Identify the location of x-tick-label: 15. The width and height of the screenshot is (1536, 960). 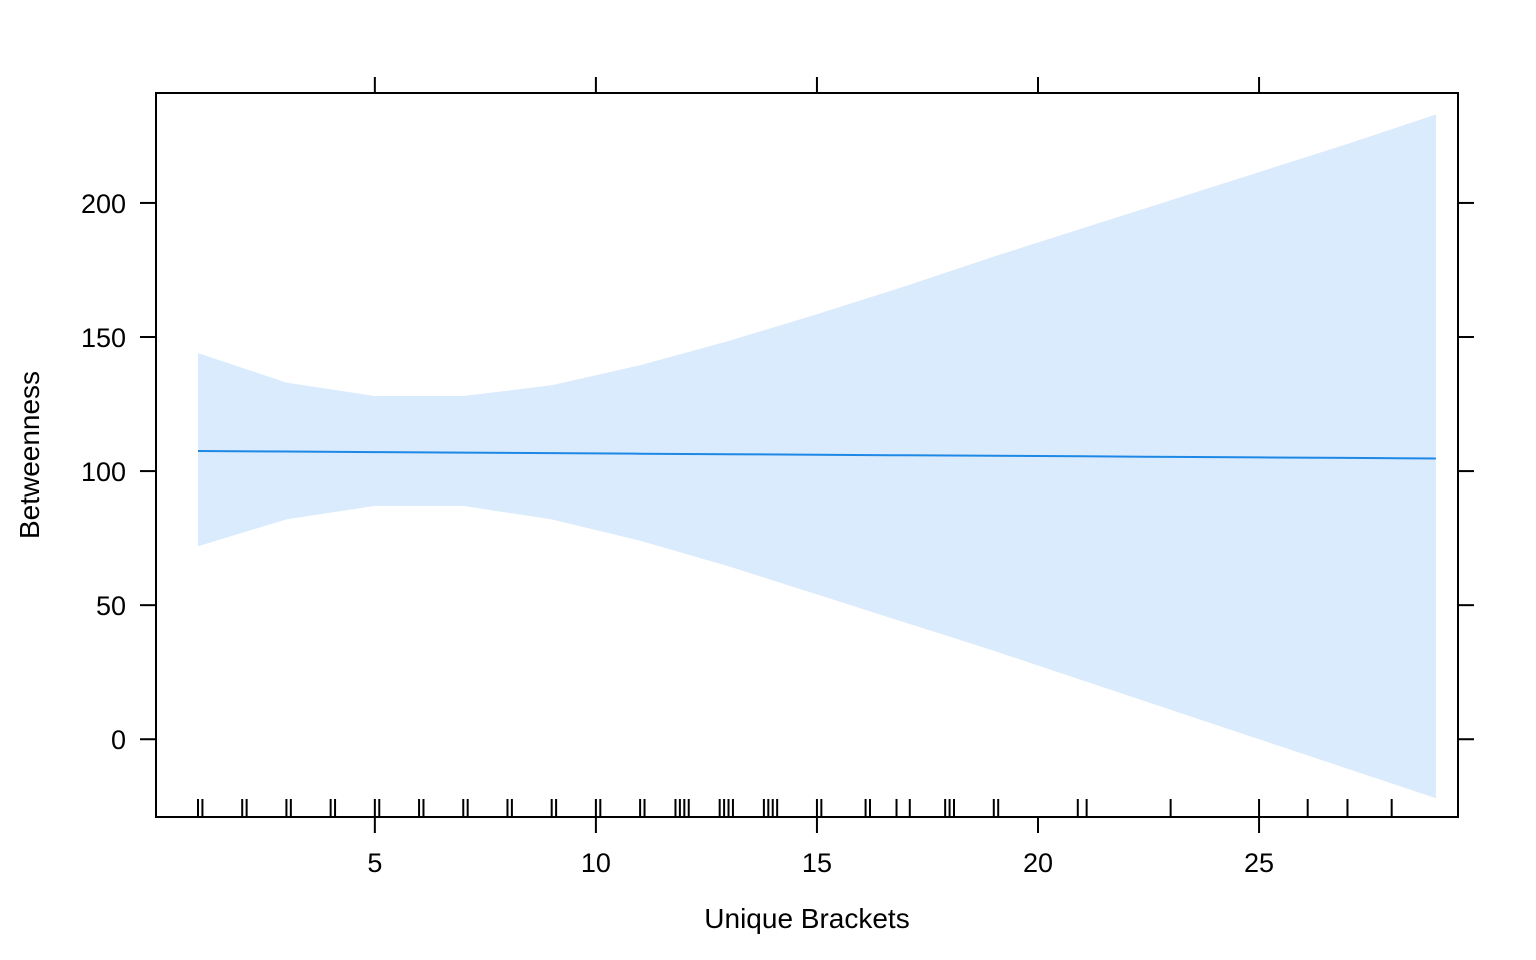
(817, 863).